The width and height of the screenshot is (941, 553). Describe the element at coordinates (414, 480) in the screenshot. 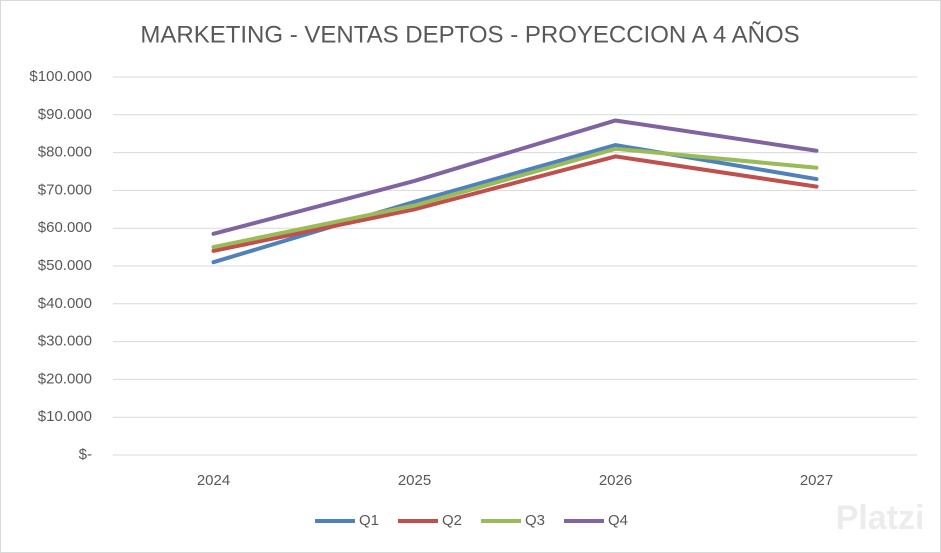

I see `x-tick-label: 2025` at that location.